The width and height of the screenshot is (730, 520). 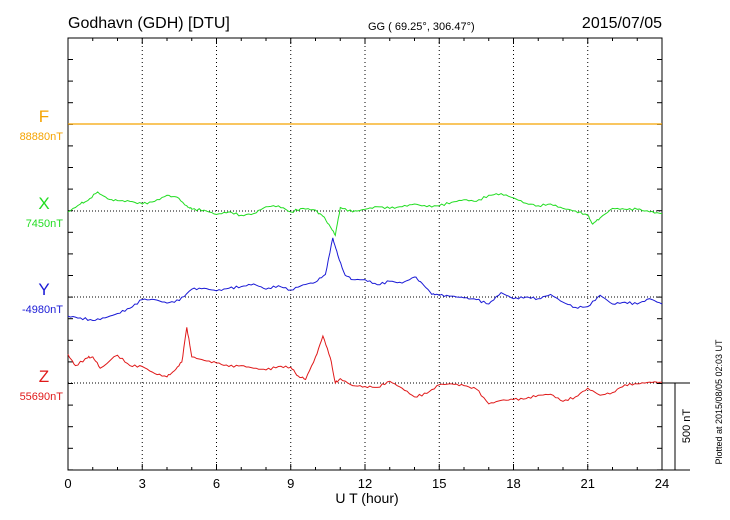 What do you see at coordinates (44, 116) in the screenshot?
I see `series-name-f: F` at bounding box center [44, 116].